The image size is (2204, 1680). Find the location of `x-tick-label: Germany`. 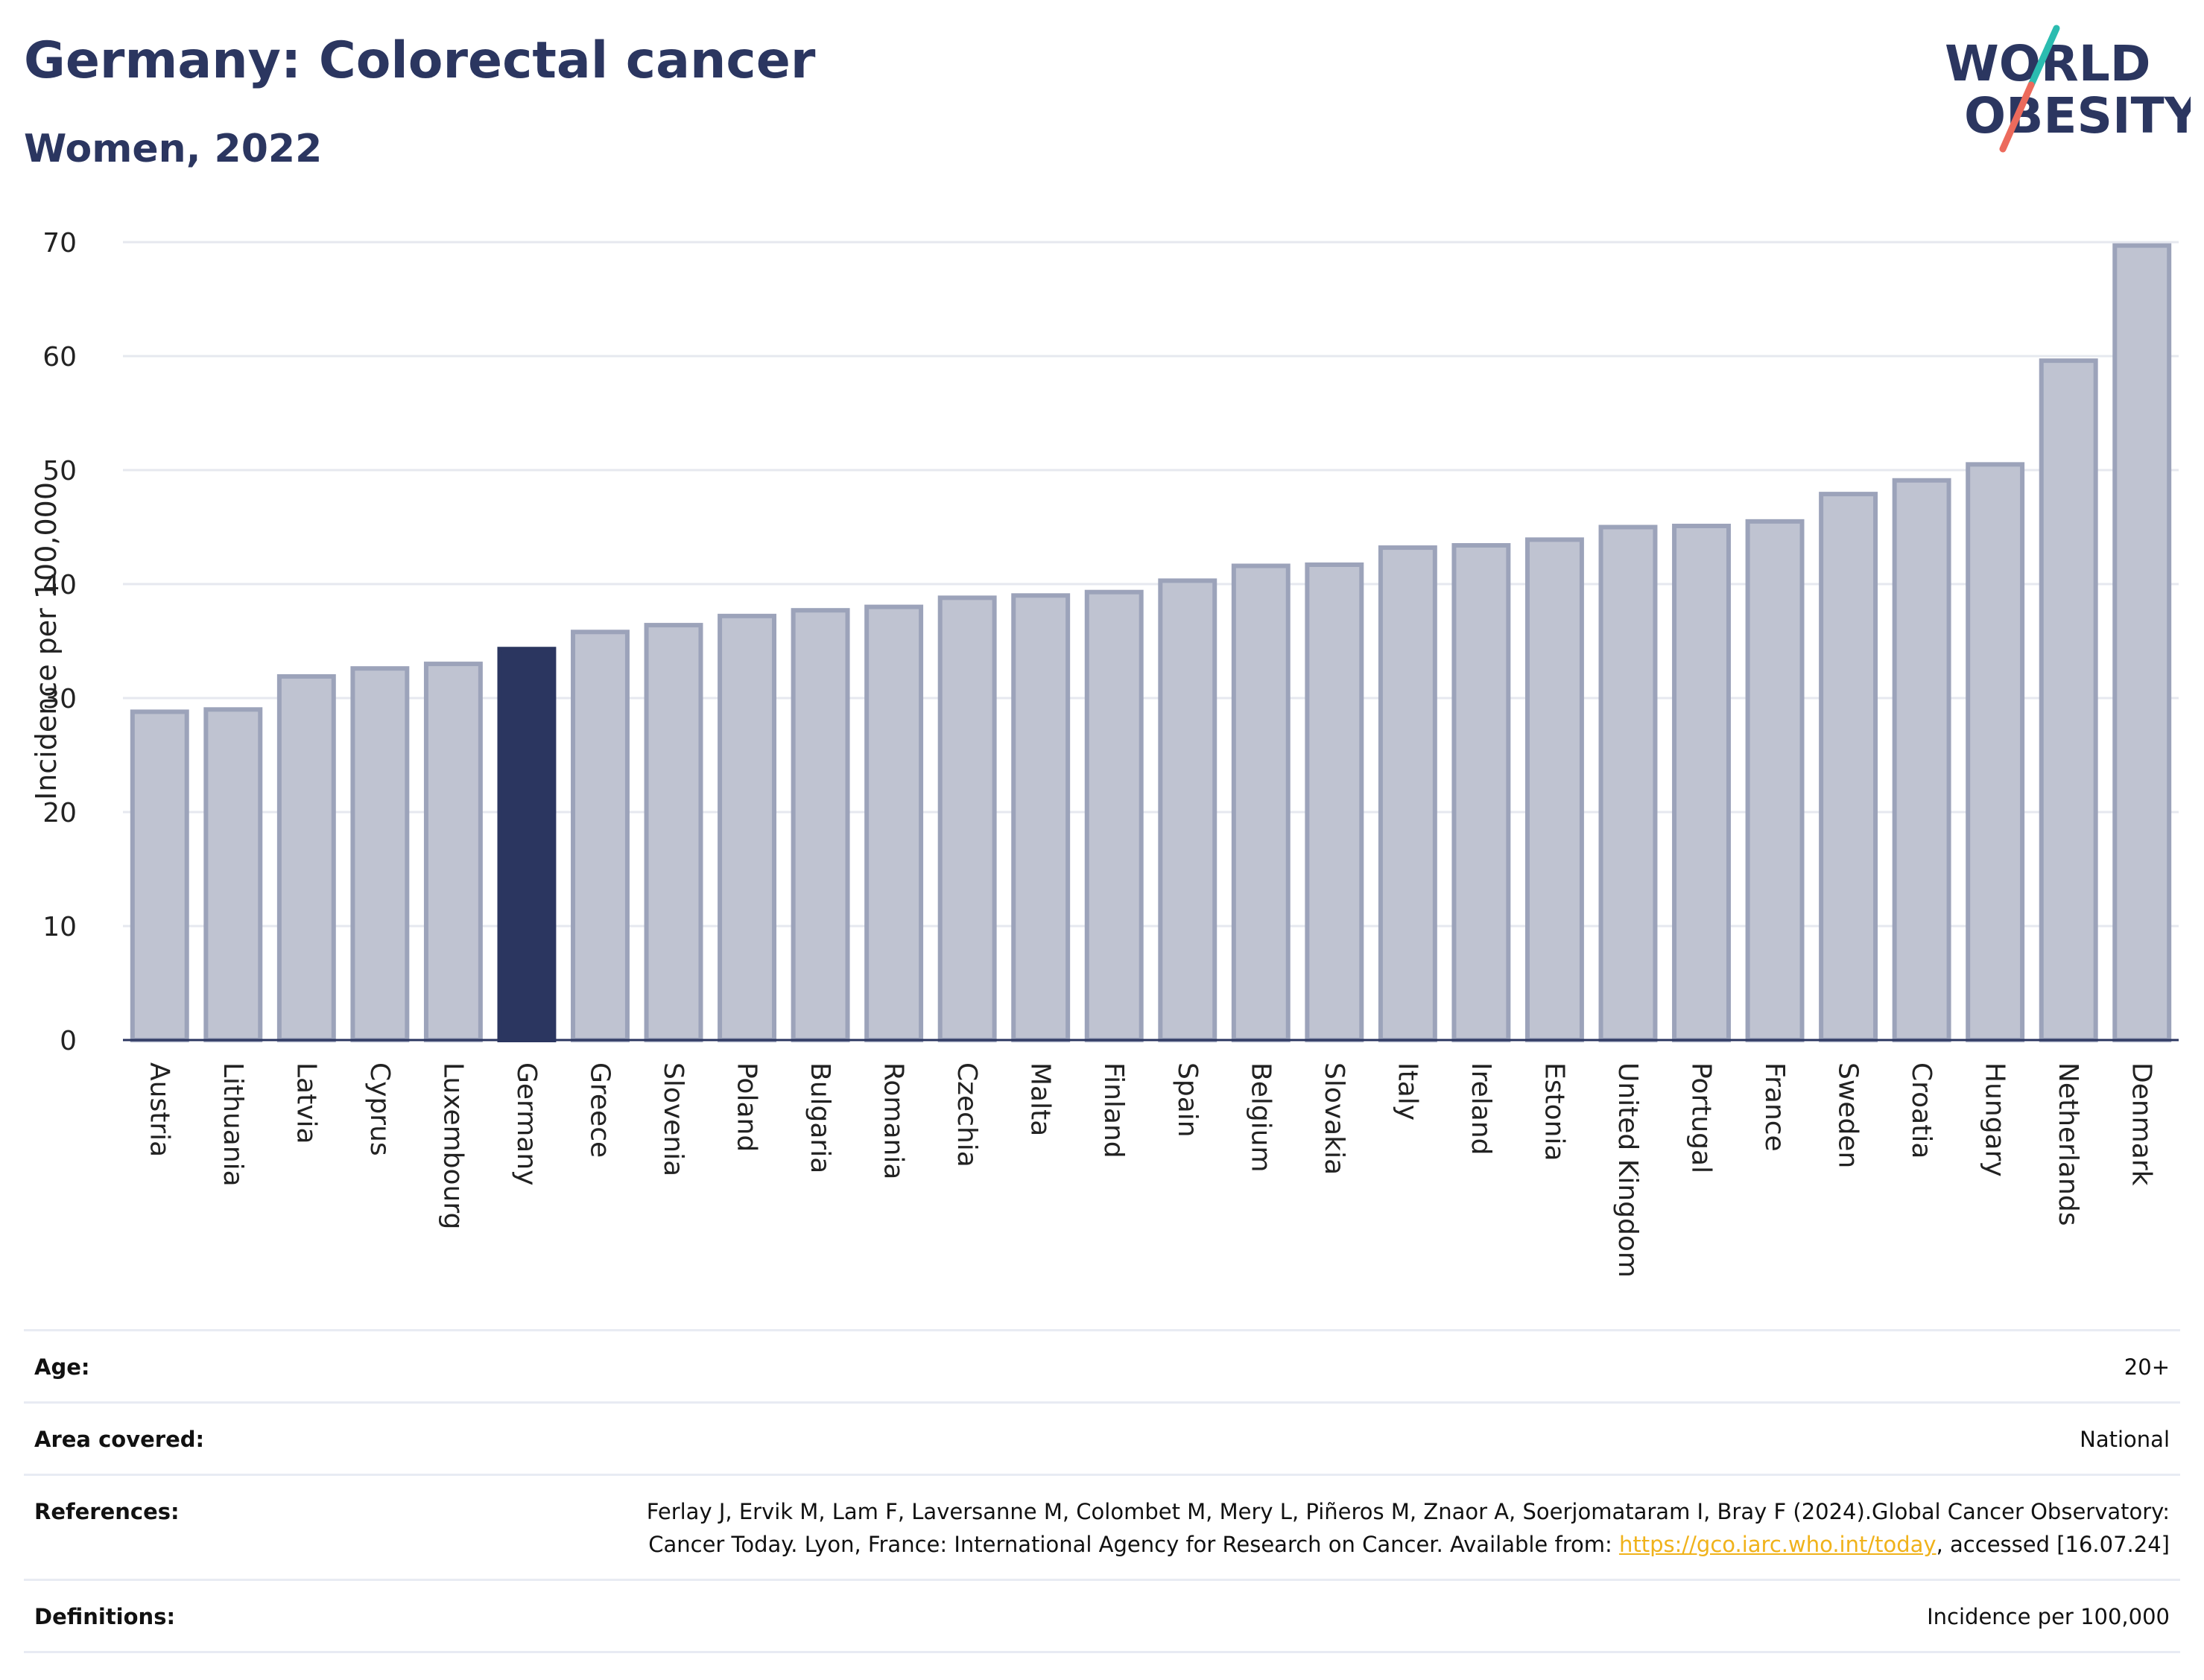

x-tick-label: Germany is located at coordinates (526, 1123).